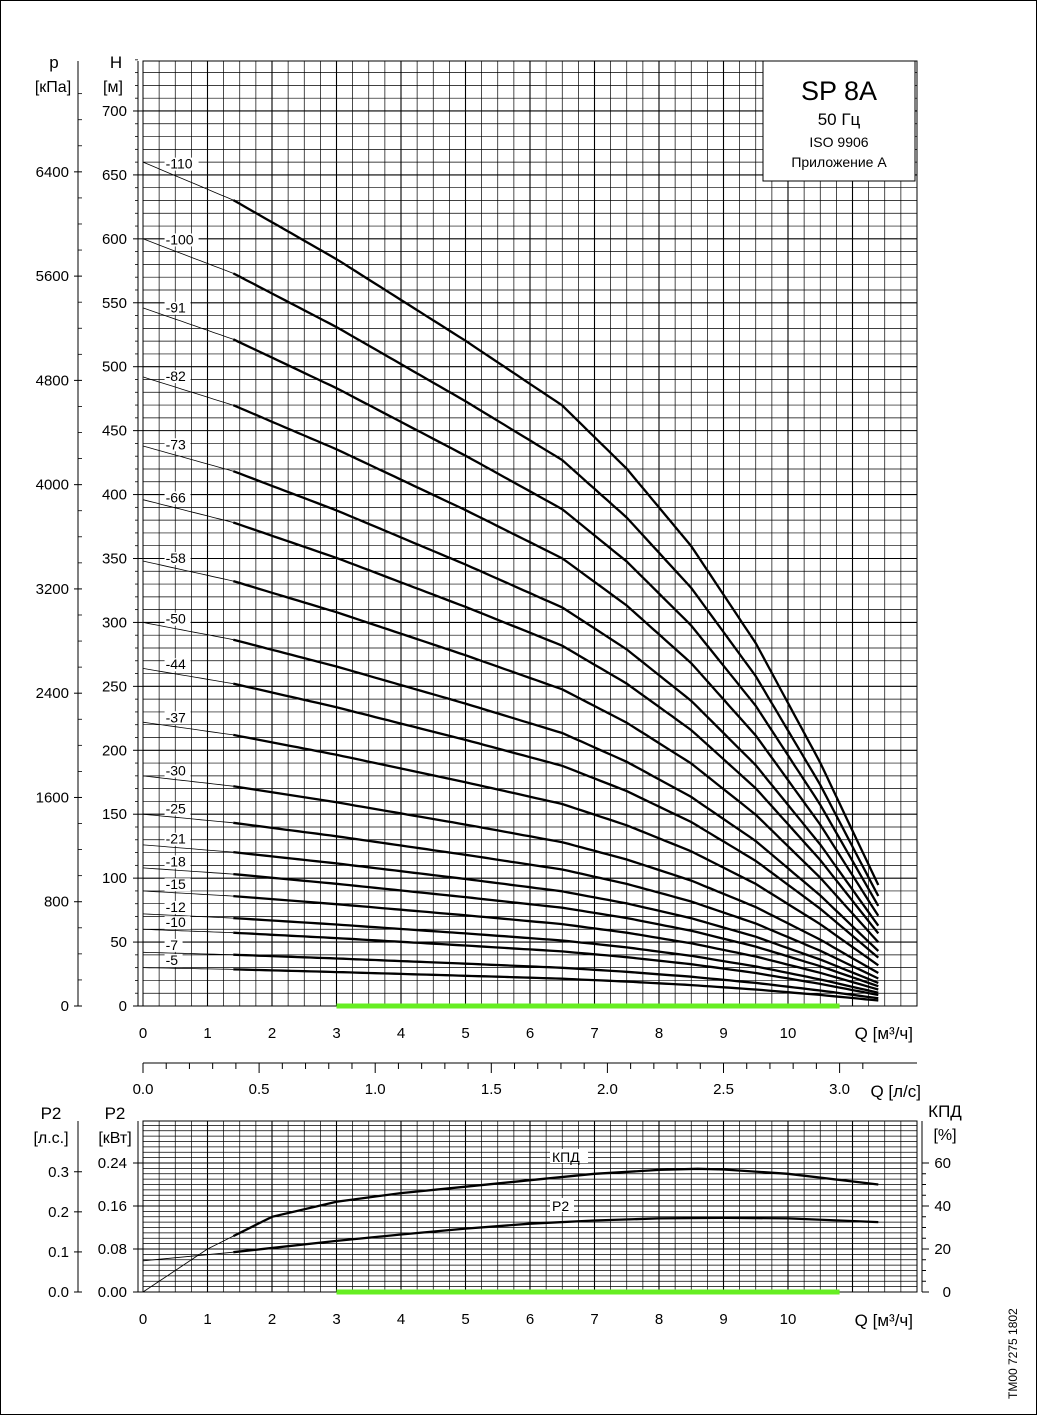 Image resolution: width=1037 pixels, height=1416 pixels. I want to click on h-tick-label: 550, so click(114, 303).